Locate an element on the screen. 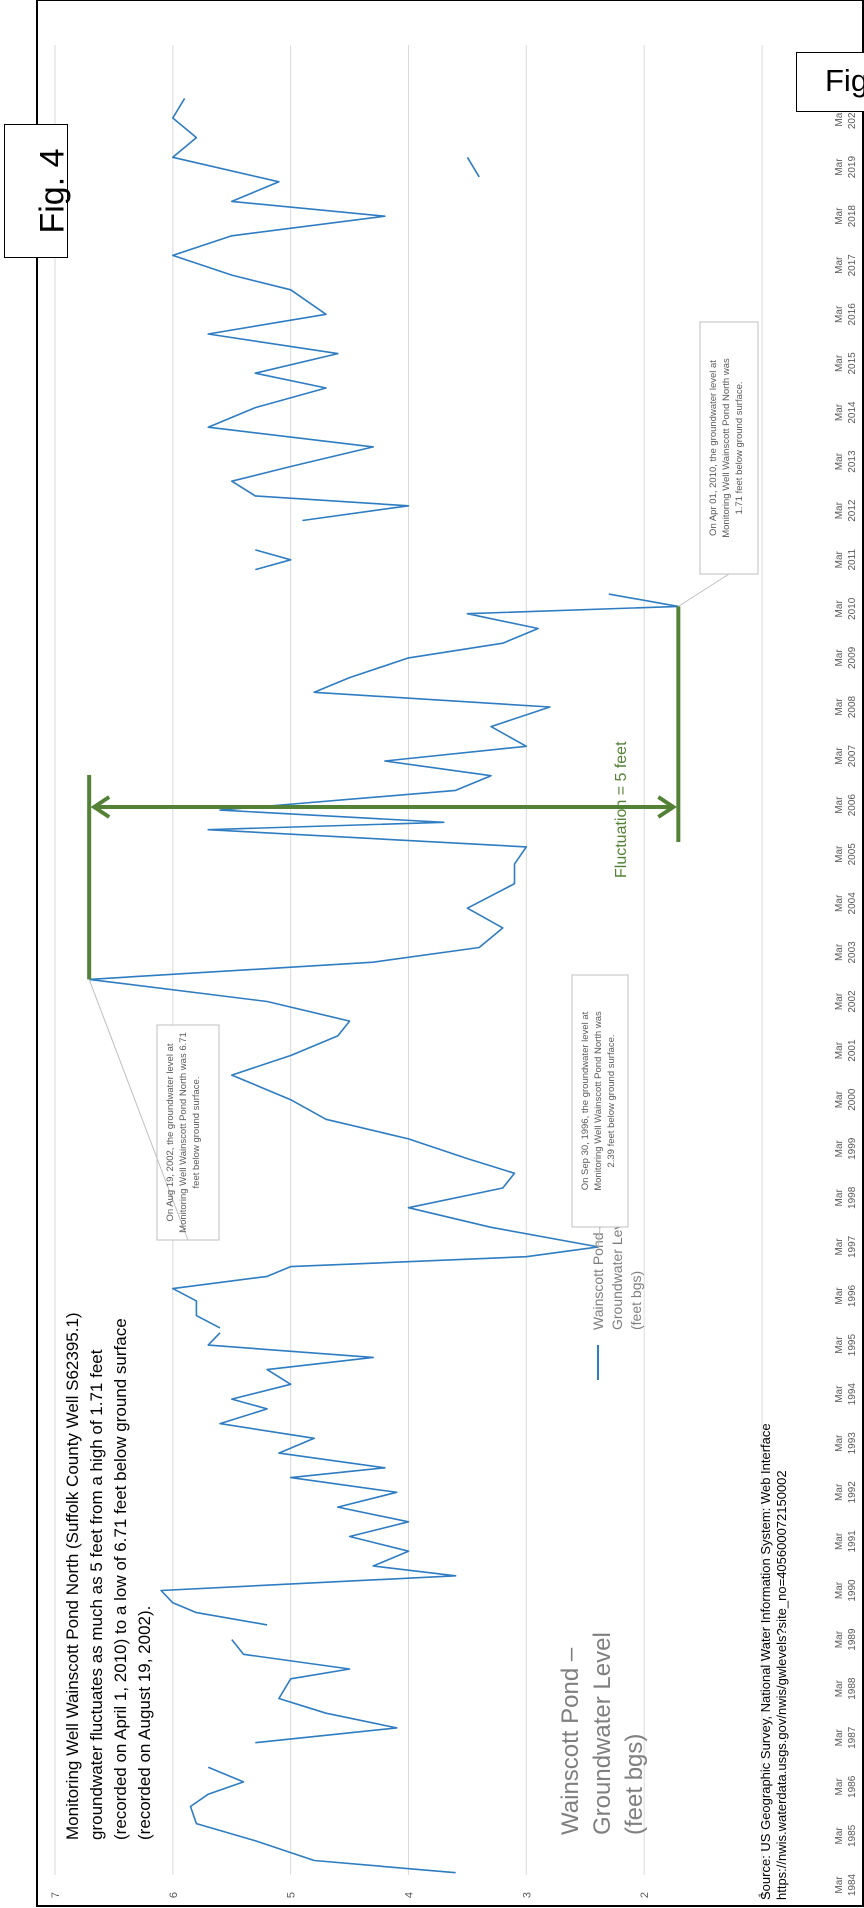 The height and width of the screenshot is (1908, 864). x-tick: Mar 2002 is located at coordinates (846, 1001).